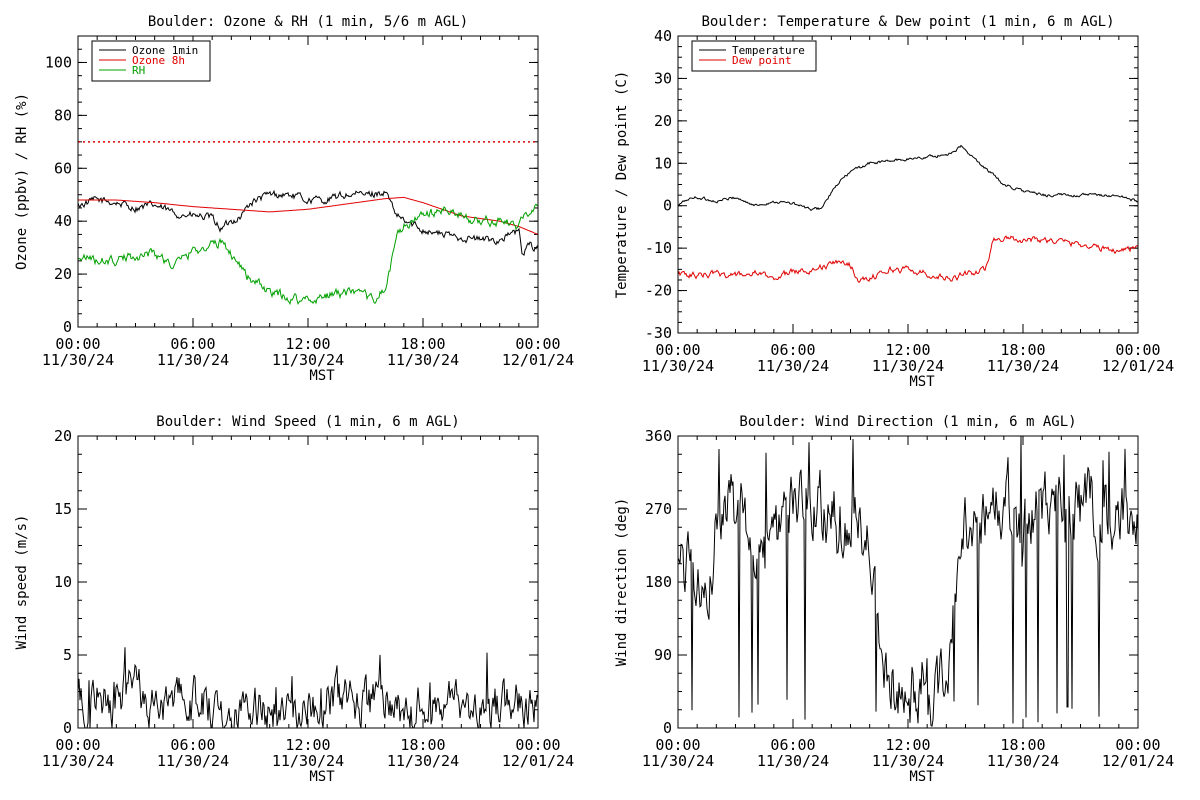 Image resolution: width=1200 pixels, height=800 pixels. What do you see at coordinates (768, 50) in the screenshot?
I see `legend-entry: Temperature` at bounding box center [768, 50].